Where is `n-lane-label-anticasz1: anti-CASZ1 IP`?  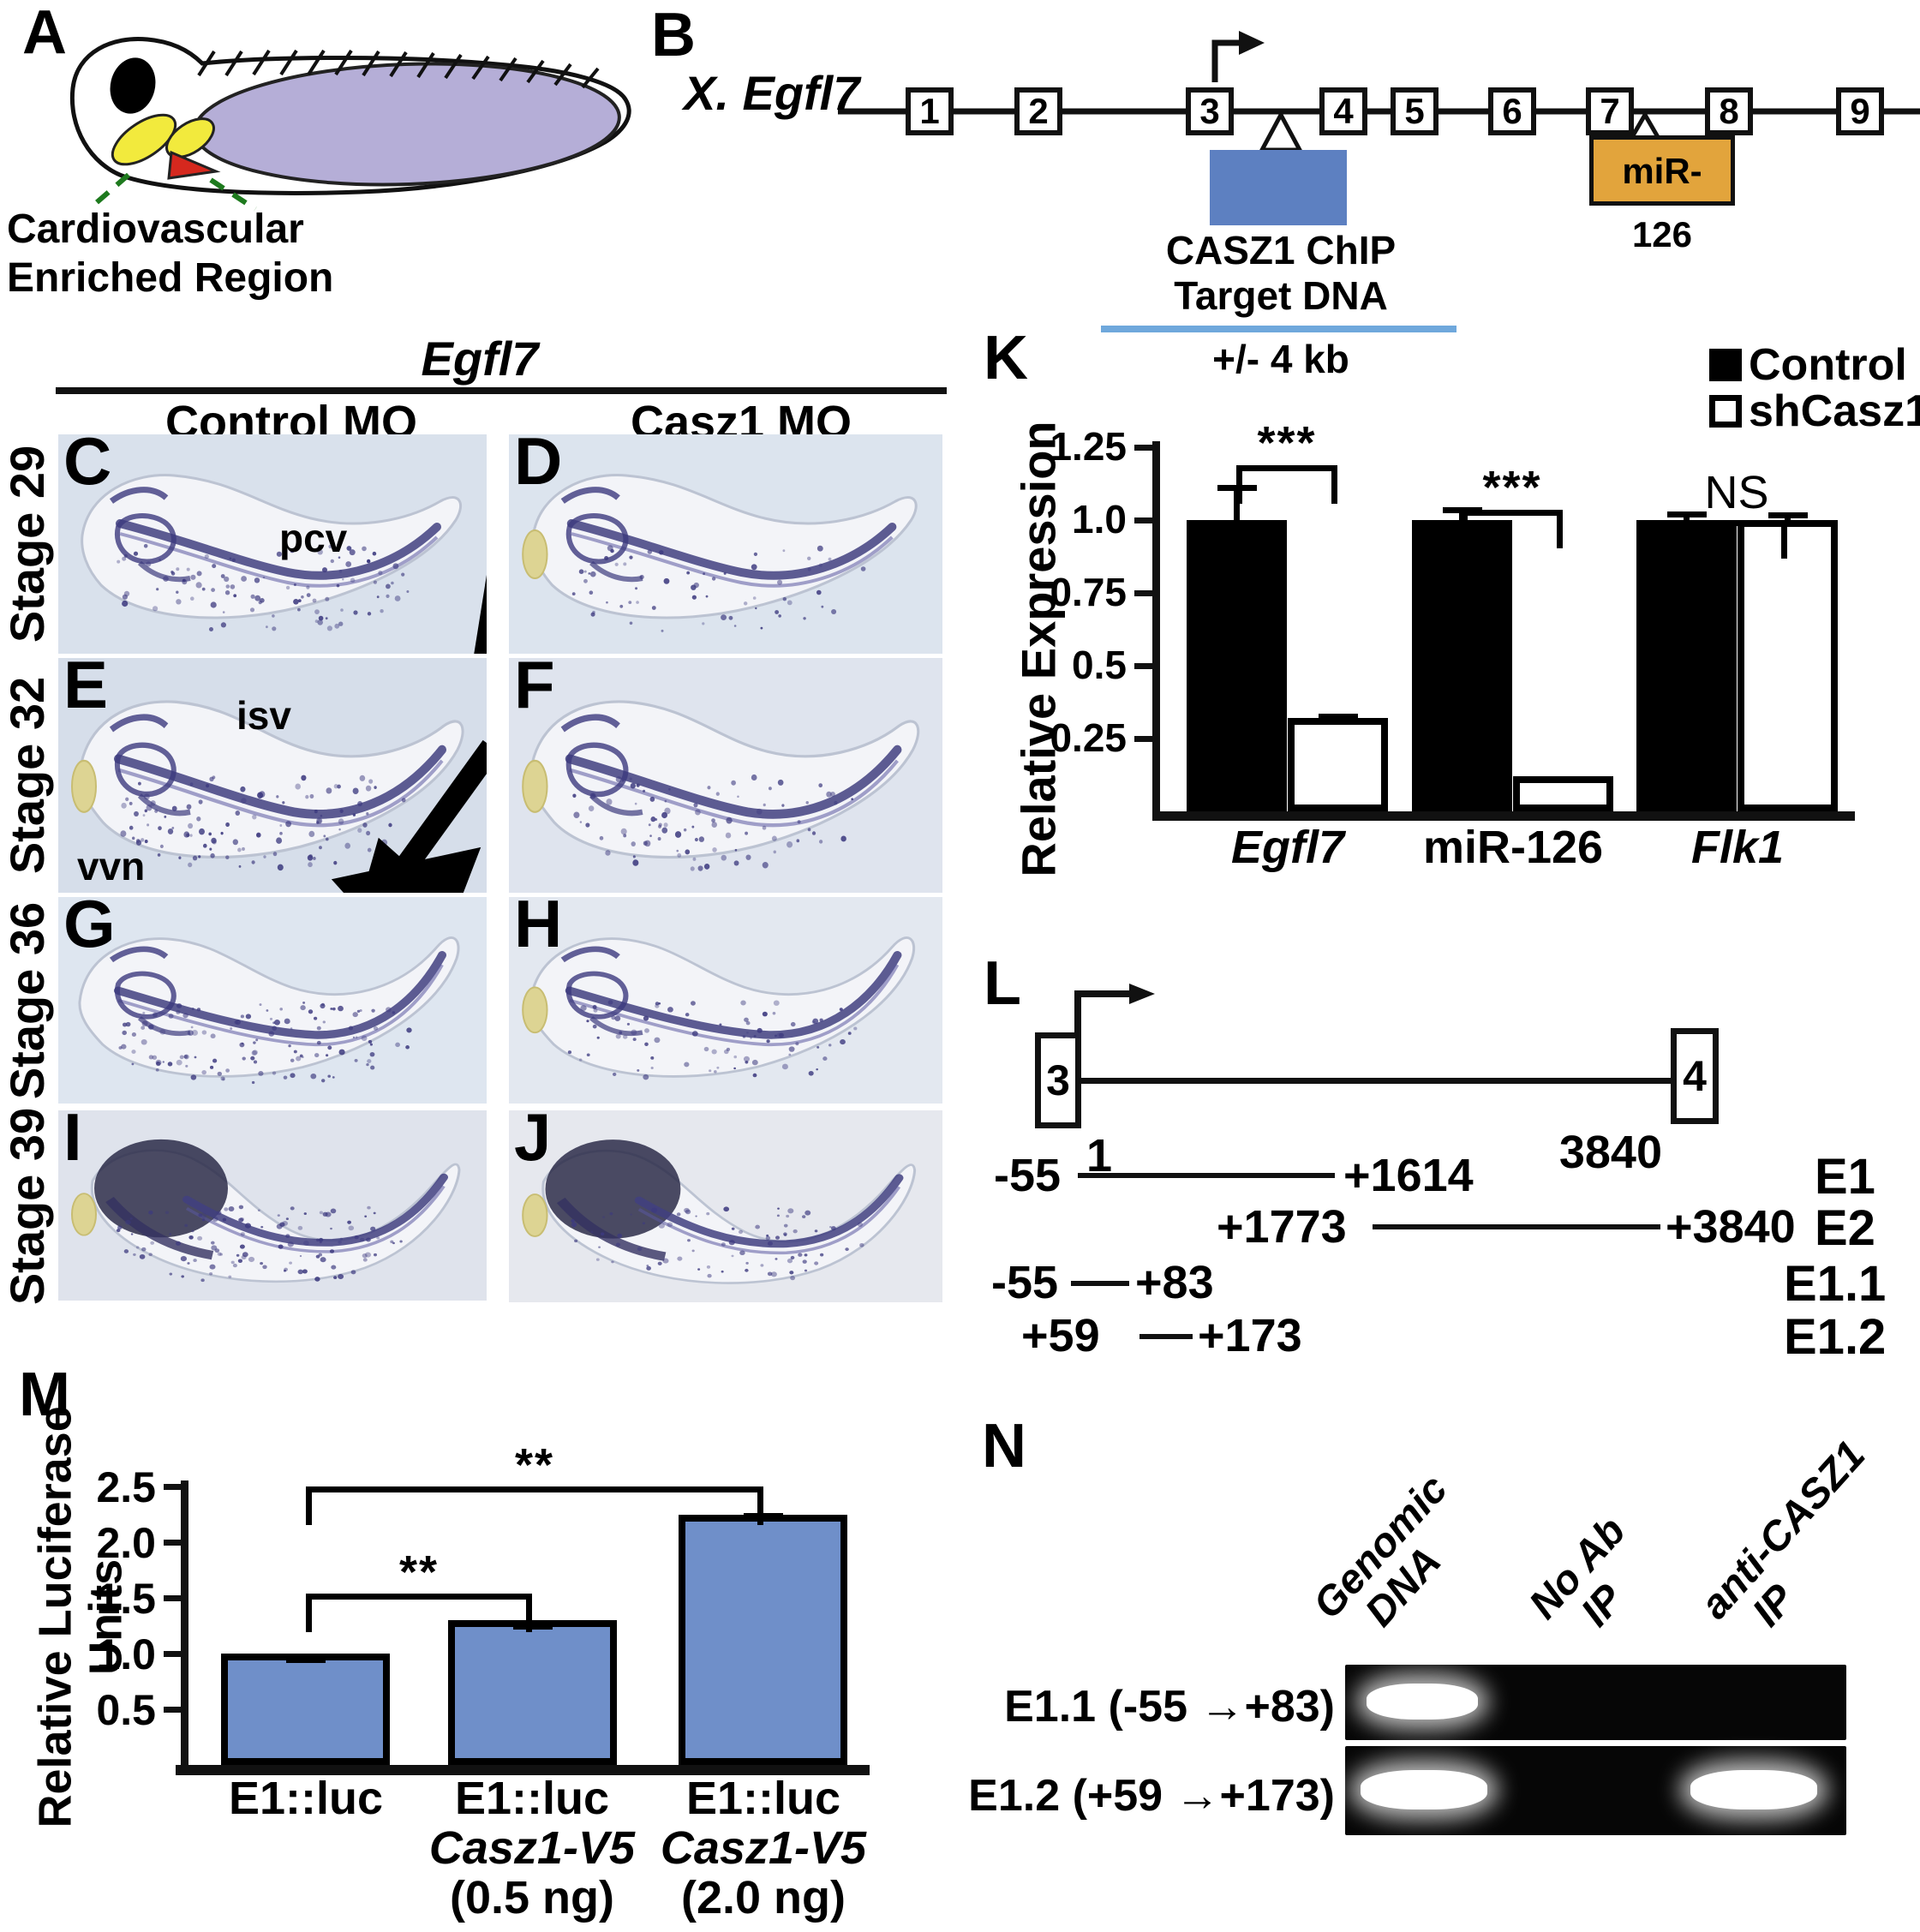 n-lane-label-anticasz1: anti-CASZ1 IP is located at coordinates (1799, 1544).